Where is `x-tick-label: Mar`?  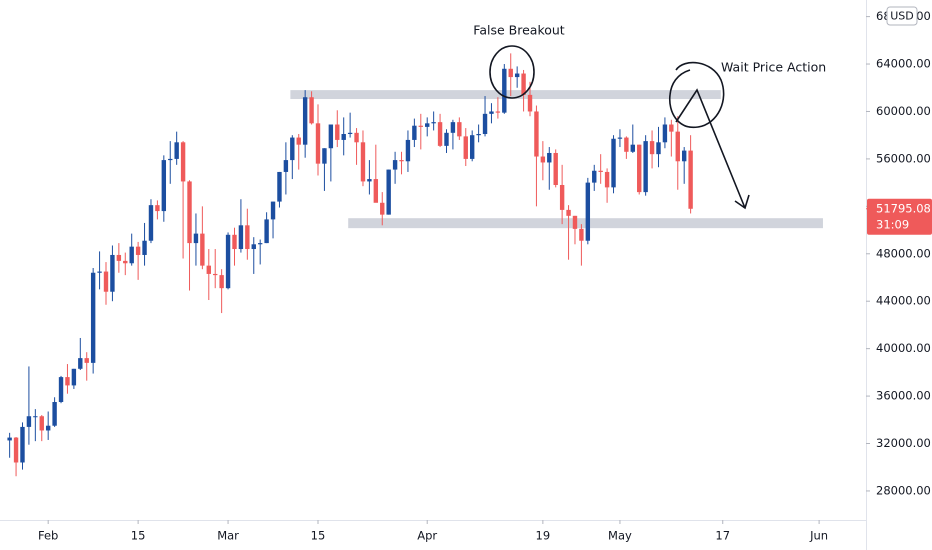
x-tick-label: Mar is located at coordinates (228, 536).